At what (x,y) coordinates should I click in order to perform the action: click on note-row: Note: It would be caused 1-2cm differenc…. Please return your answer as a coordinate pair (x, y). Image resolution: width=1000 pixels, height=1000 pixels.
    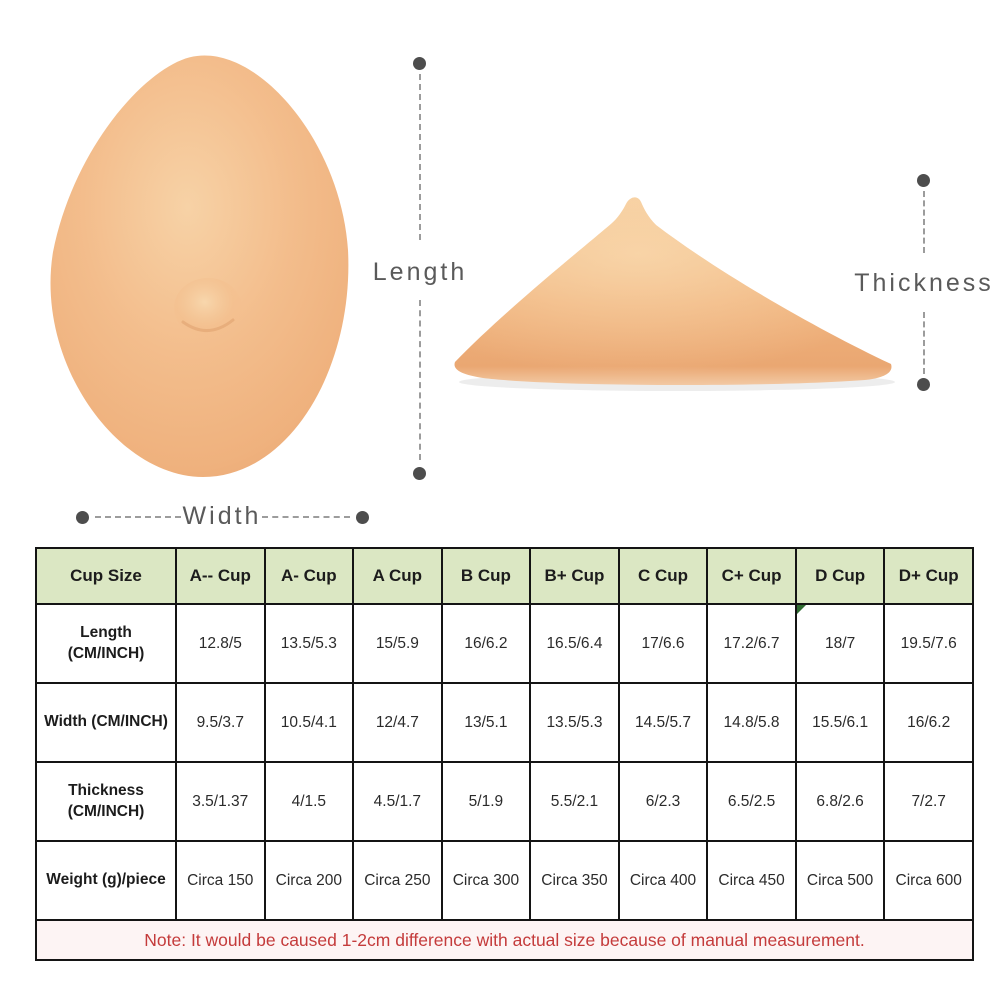
    Looking at the image, I should click on (504, 940).